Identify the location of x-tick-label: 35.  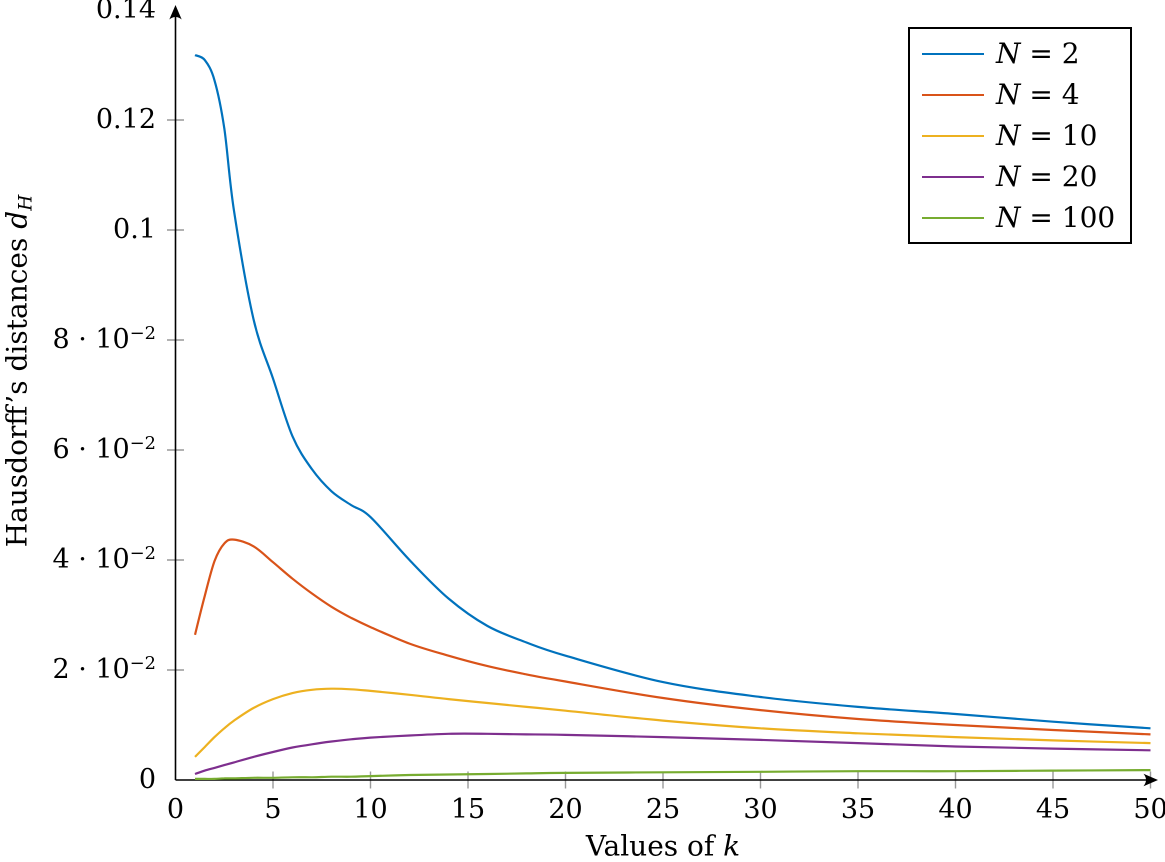
(858, 809).